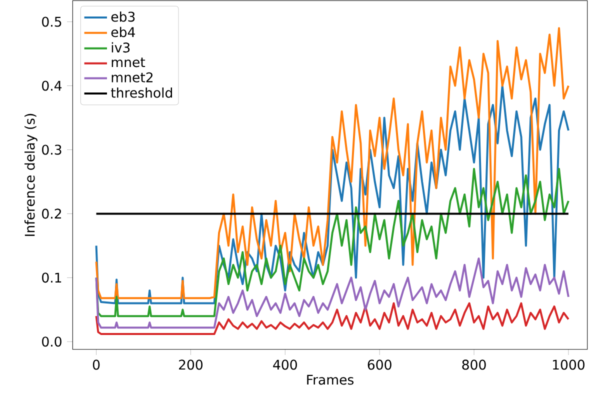 This screenshot has height=400, width=592. What do you see at coordinates (31, 175) in the screenshot?
I see `y-axis-title: Inference delay (s)` at bounding box center [31, 175].